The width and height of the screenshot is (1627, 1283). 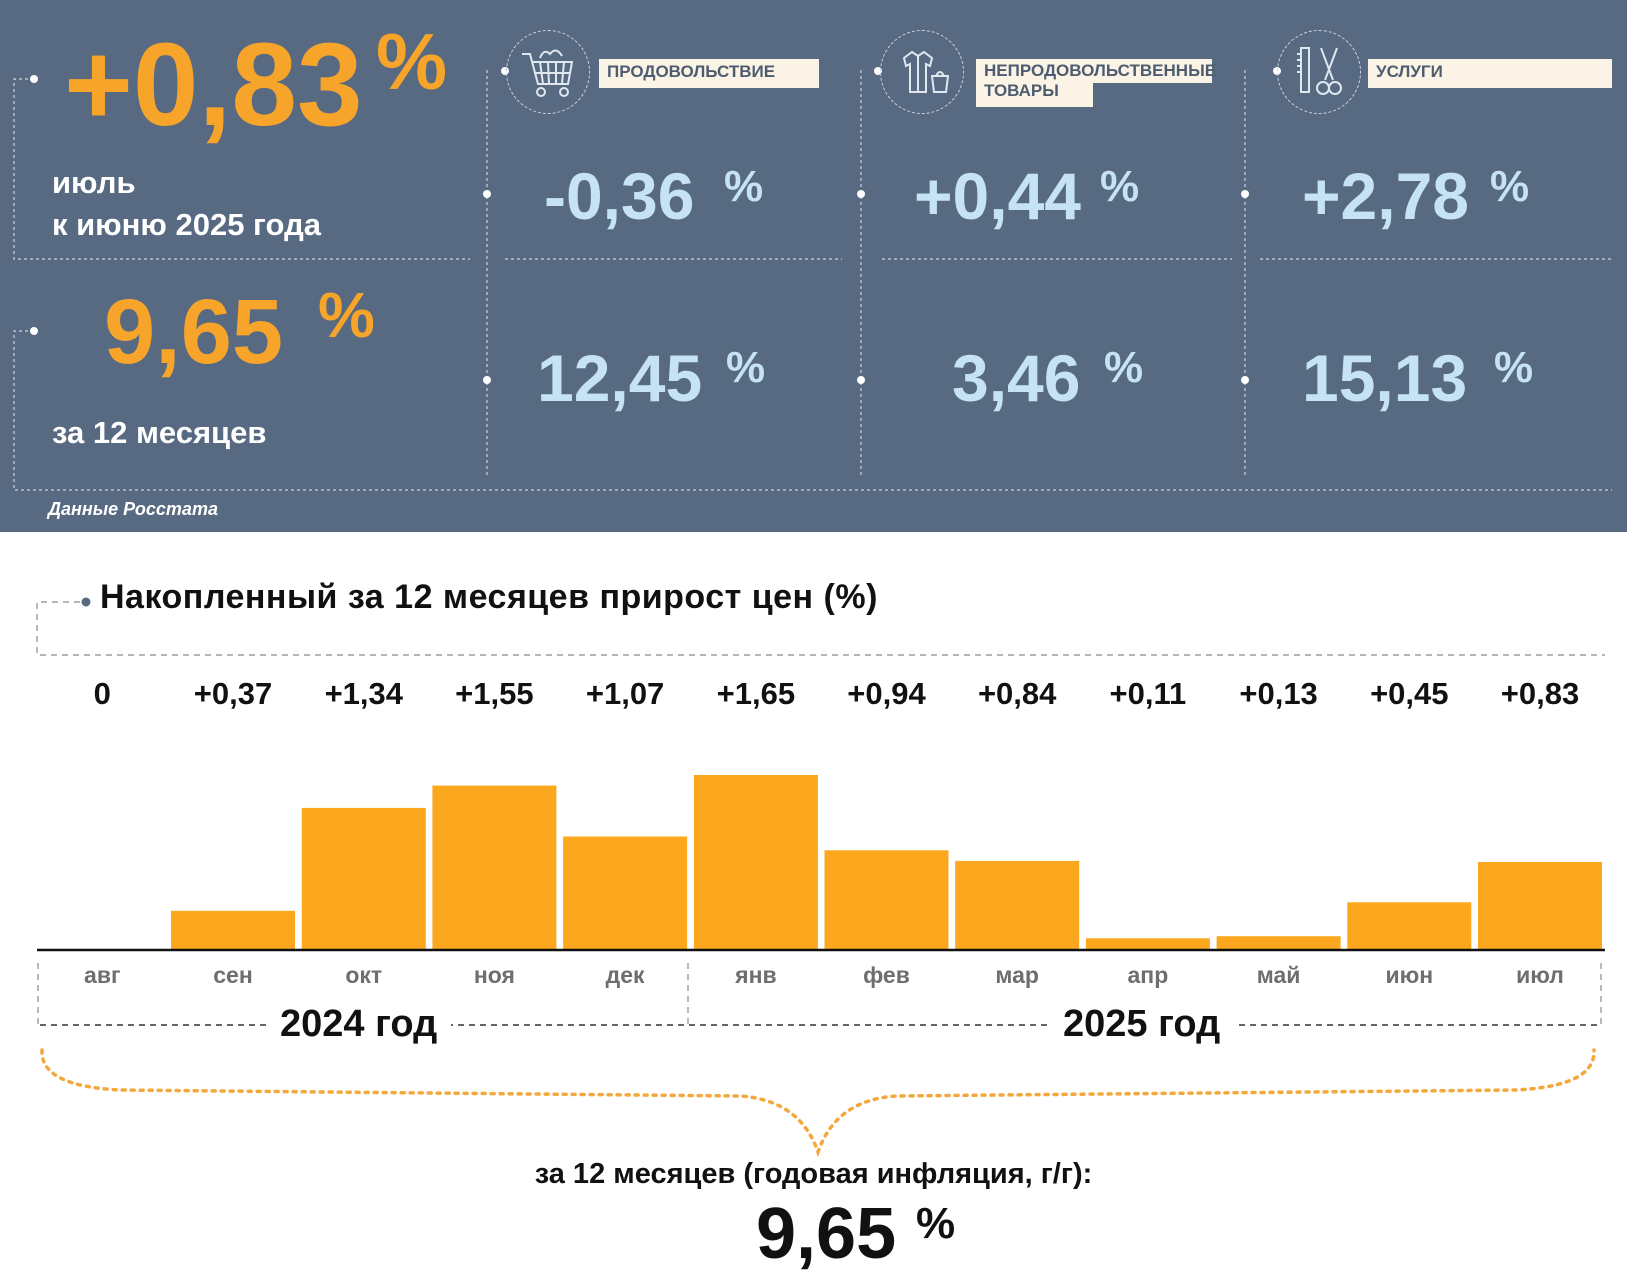 What do you see at coordinates (1540, 975) in the screenshot?
I see `month-label-июл: июл` at bounding box center [1540, 975].